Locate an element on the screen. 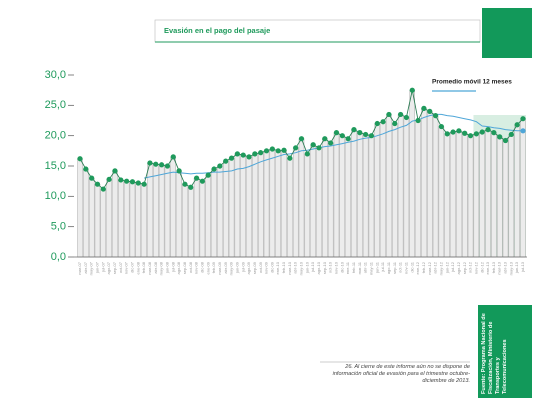 The height and width of the screenshot is (408, 542). x-tick-label: ene-10 is located at coordinates (277, 267).